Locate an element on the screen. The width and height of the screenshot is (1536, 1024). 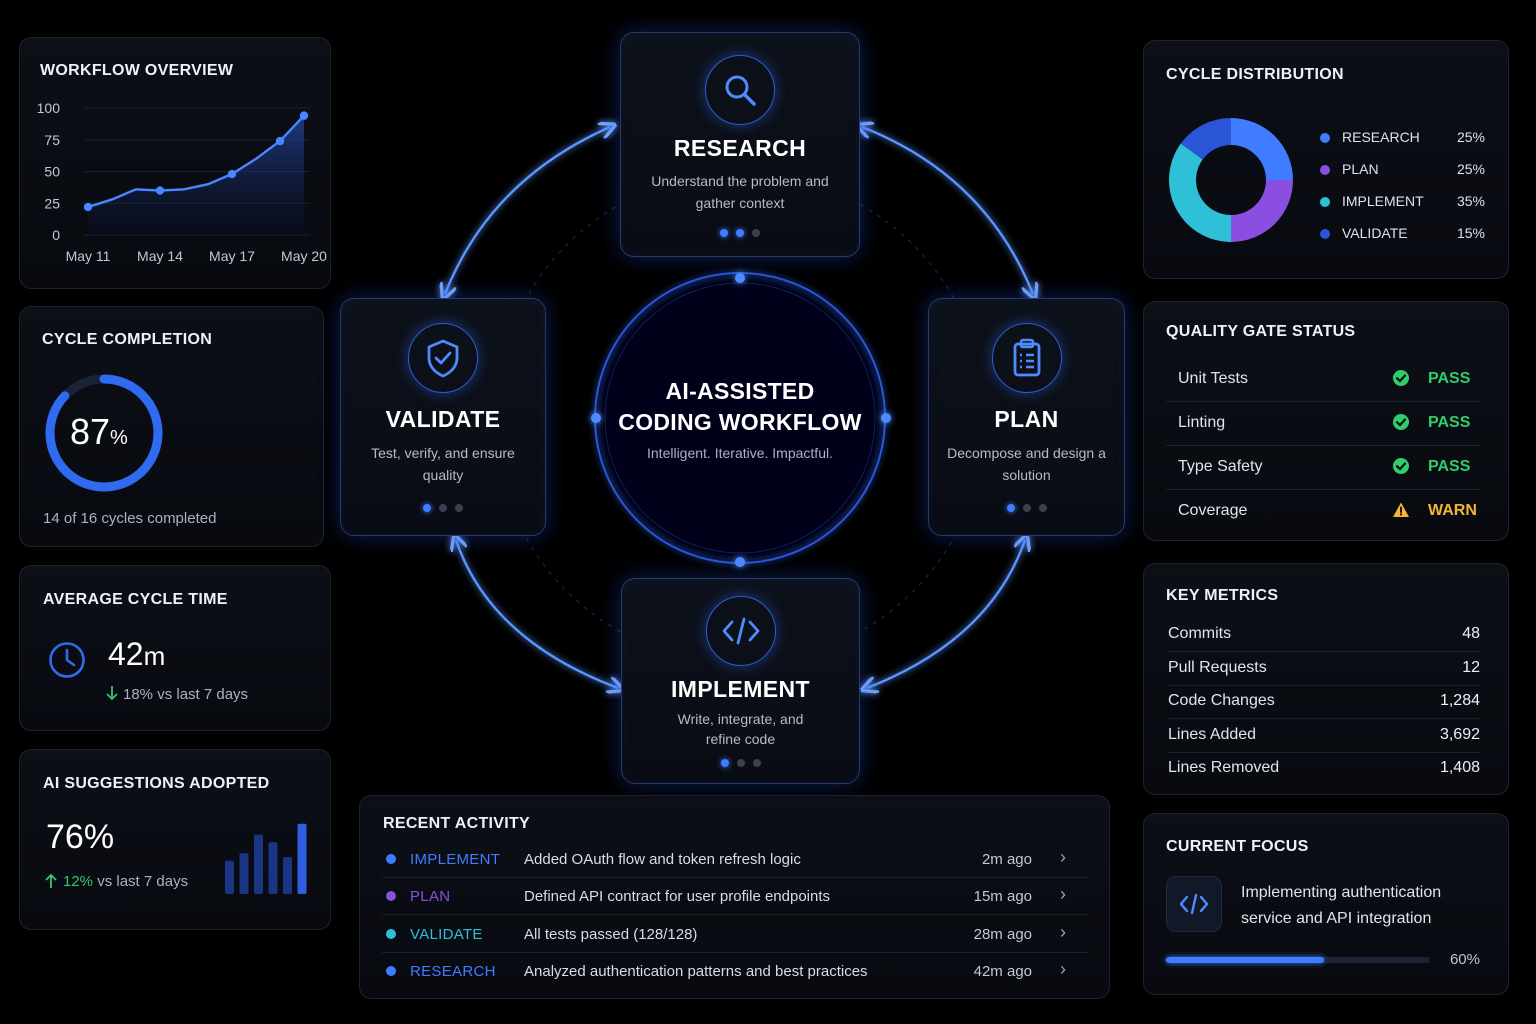
activity-message: All tests passed (128/128) is located at coordinates (611, 934).